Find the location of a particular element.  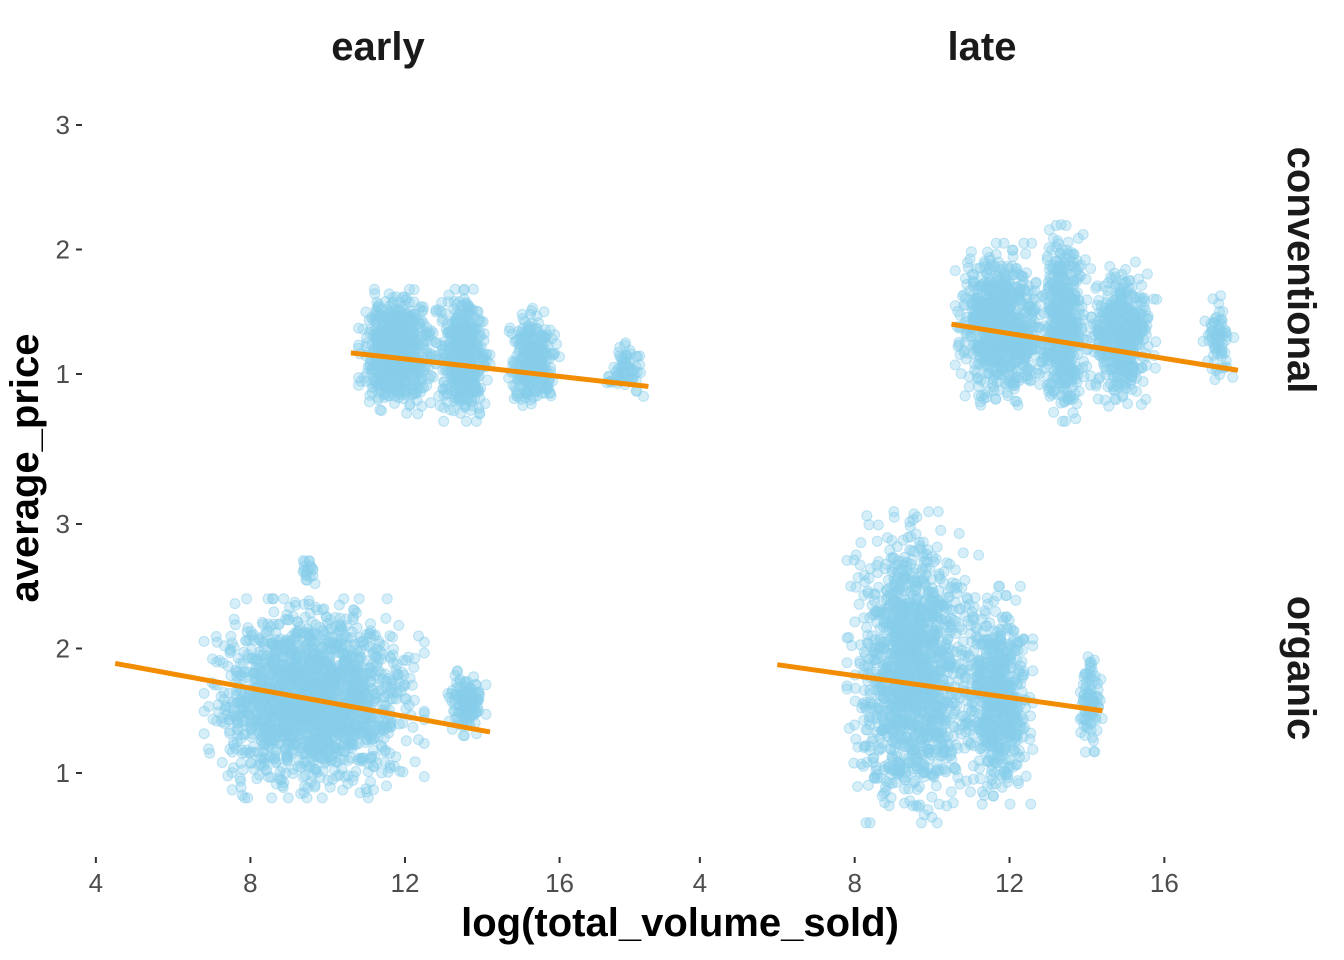

panel-conventional-late is located at coordinates (1094, 323).